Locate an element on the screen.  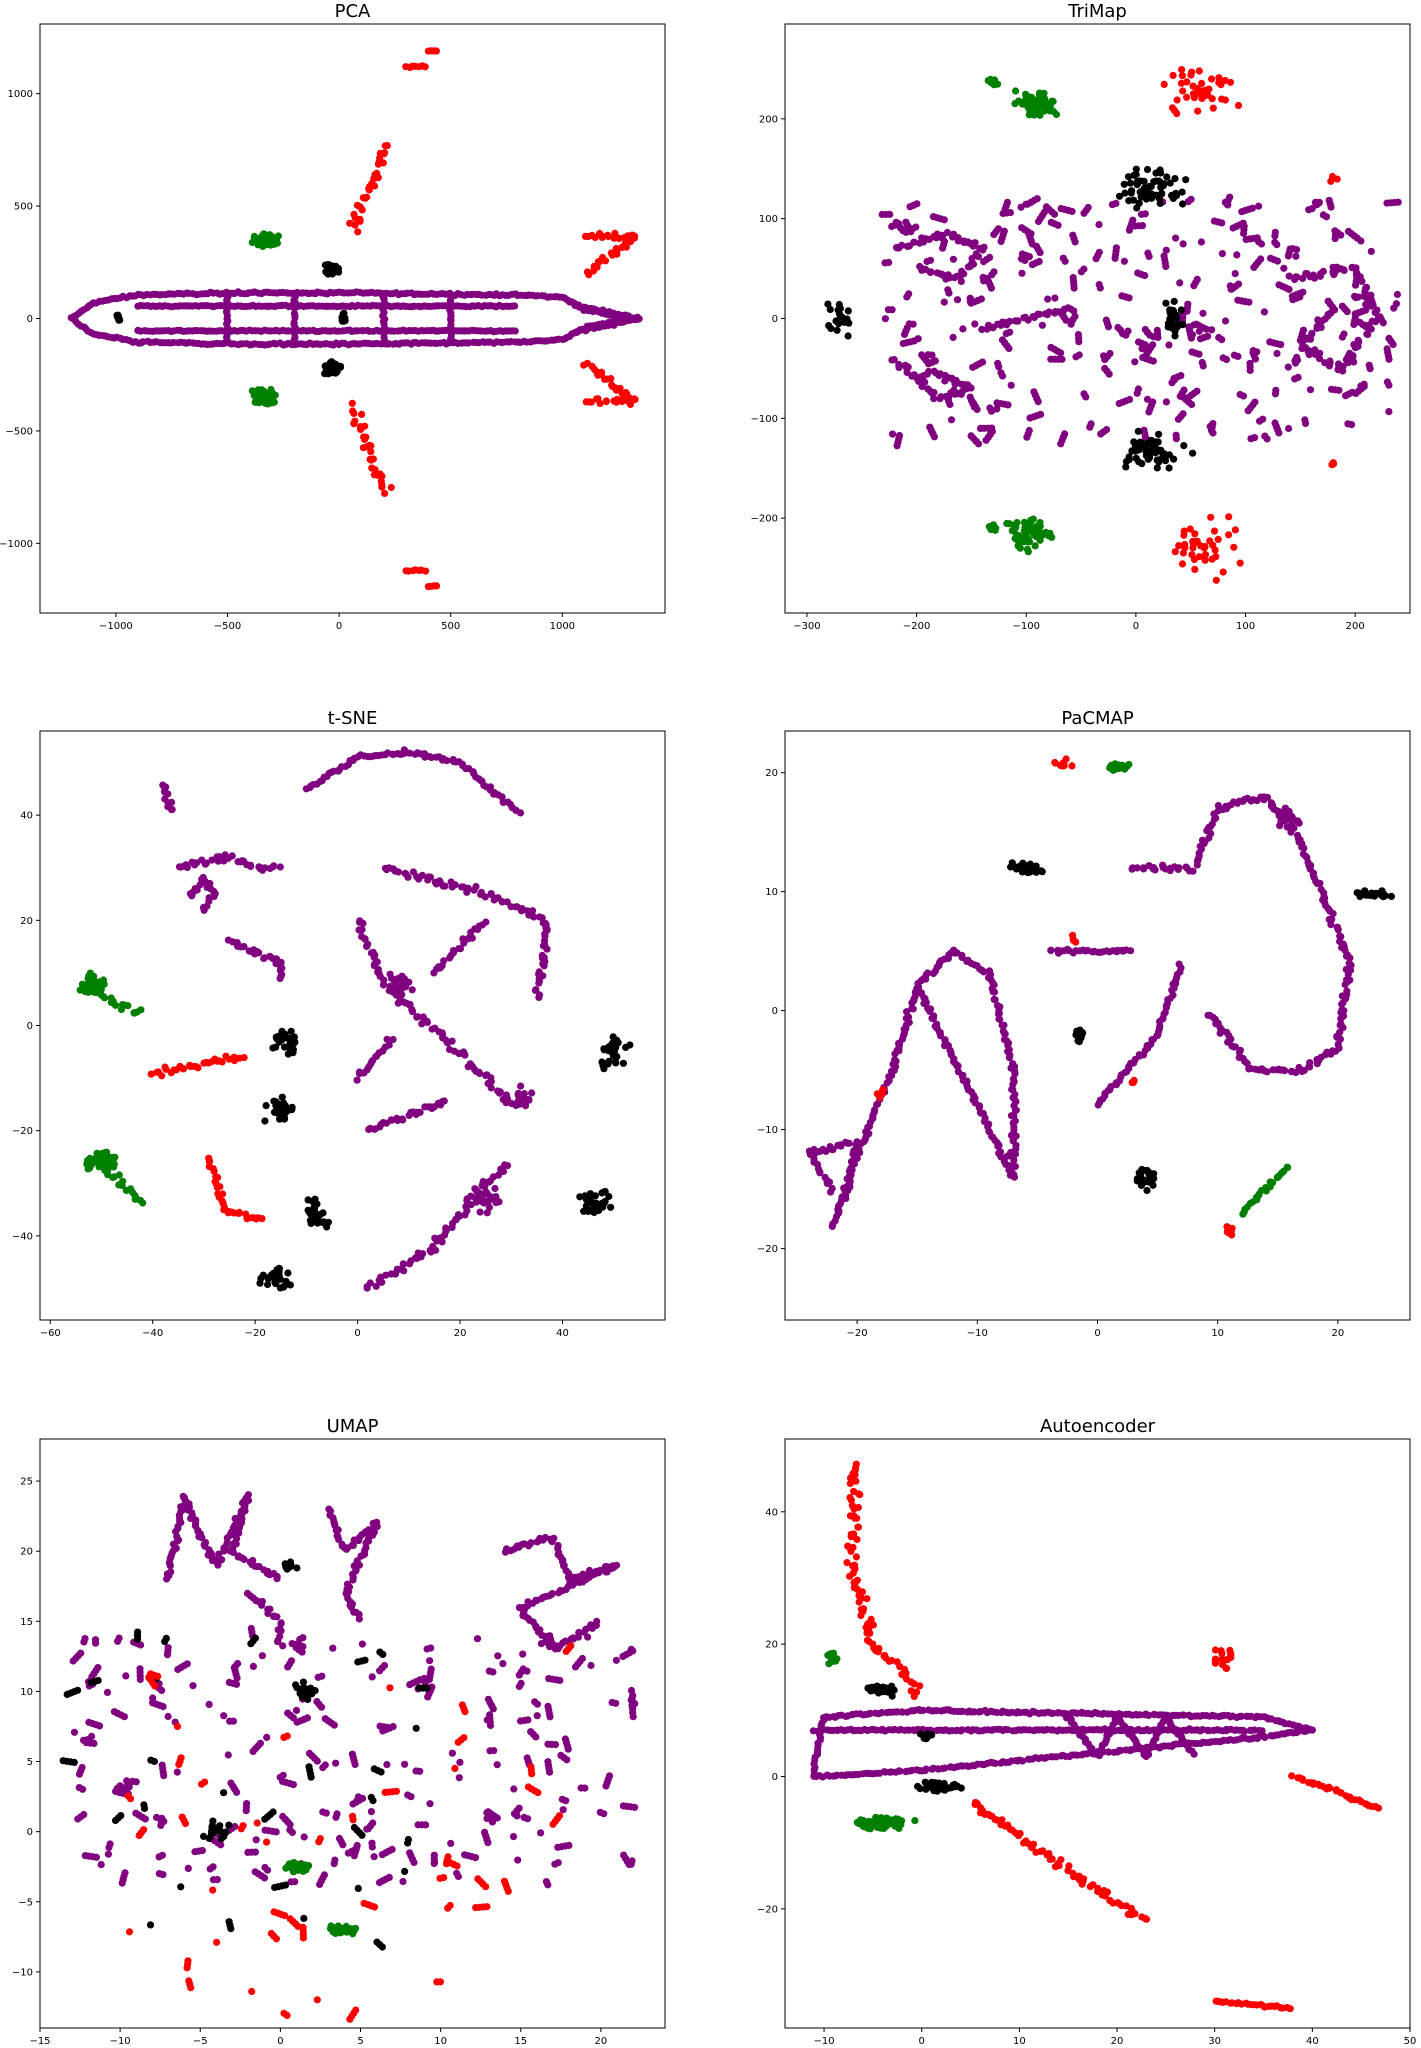
y-tick-label: 200 is located at coordinates (768, 119).